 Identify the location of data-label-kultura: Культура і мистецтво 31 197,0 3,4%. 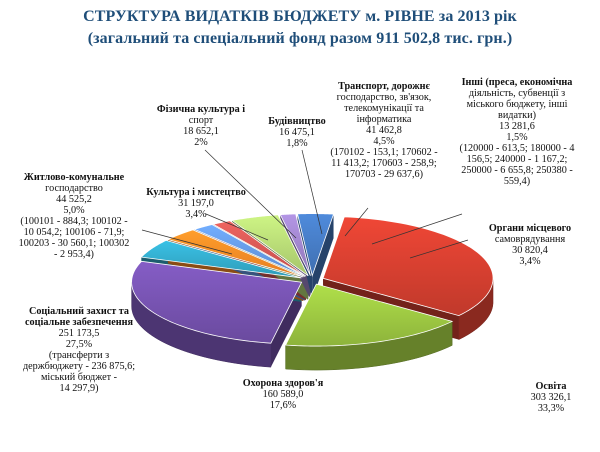
(196, 203).